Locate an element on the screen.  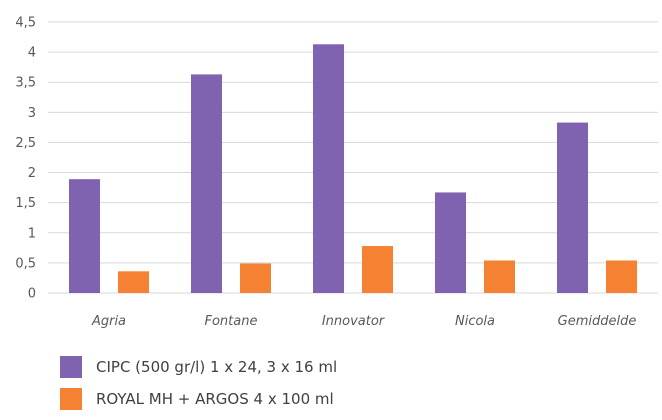
y-tick-label: 3 is located at coordinates (32, 113).